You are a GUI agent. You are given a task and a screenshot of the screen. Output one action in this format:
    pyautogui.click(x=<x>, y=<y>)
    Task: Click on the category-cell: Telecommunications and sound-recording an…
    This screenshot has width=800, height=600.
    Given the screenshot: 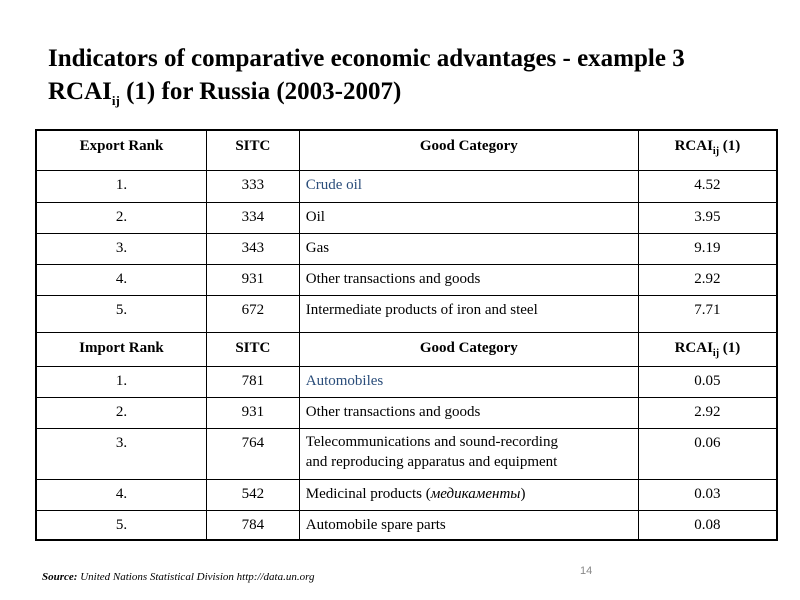 What is the action you would take?
    pyautogui.click(x=468, y=453)
    